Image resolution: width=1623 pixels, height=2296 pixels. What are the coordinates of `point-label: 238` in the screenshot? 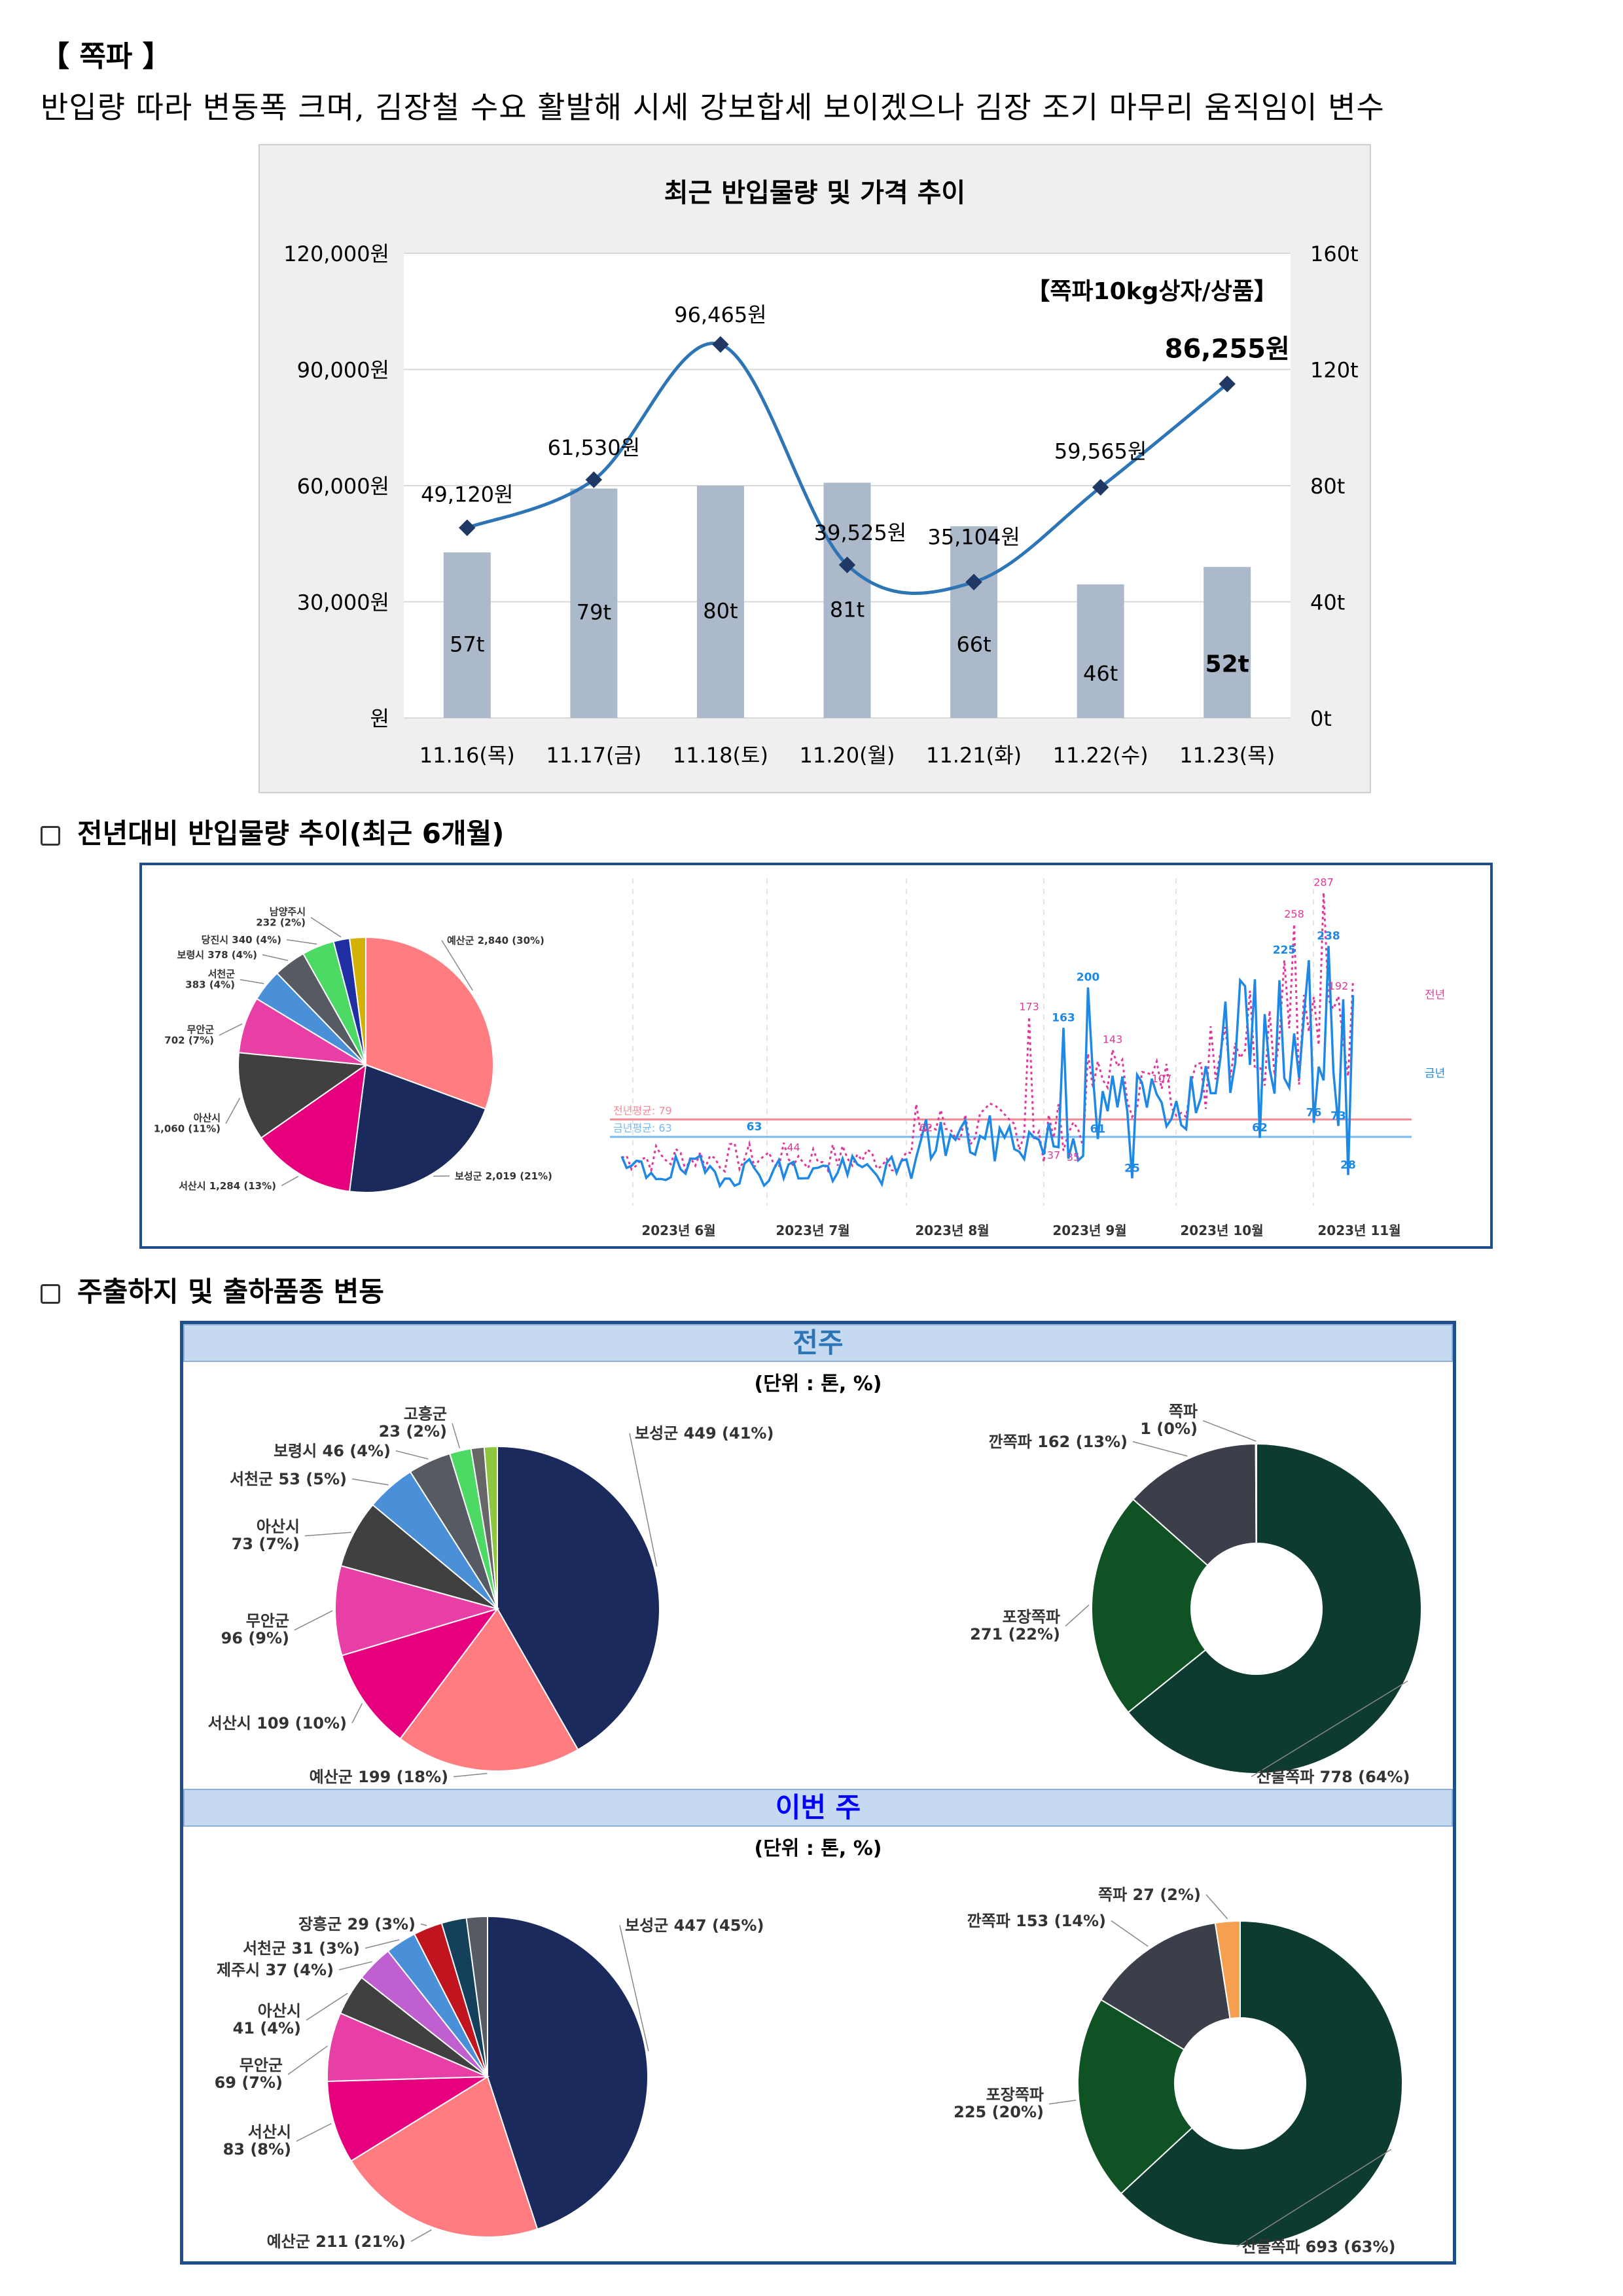 It's located at (1328, 935).